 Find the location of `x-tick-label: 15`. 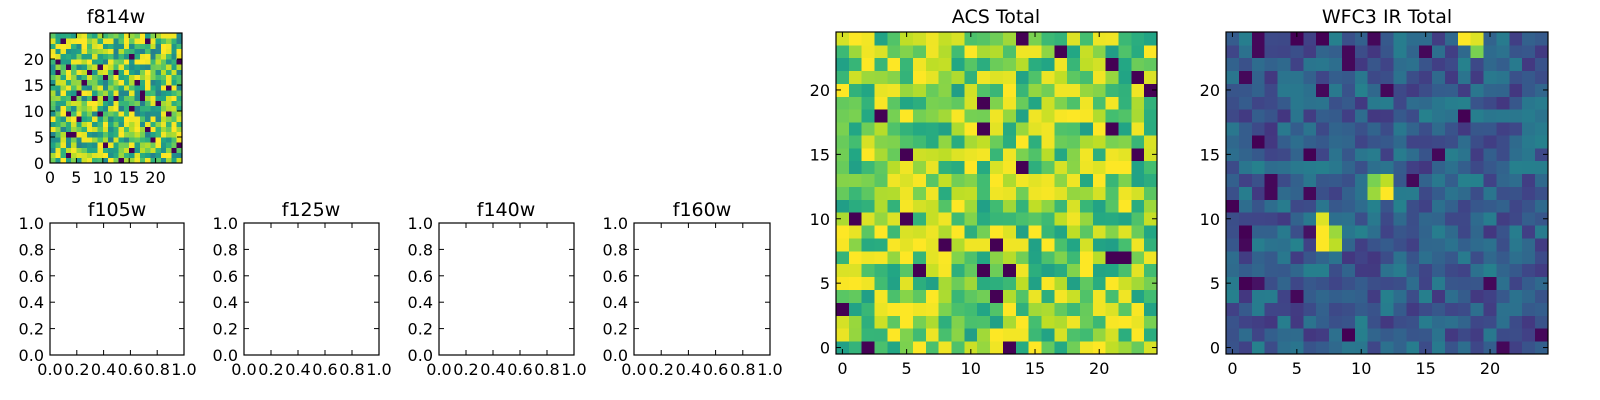

x-tick-label: 15 is located at coordinates (129, 177).